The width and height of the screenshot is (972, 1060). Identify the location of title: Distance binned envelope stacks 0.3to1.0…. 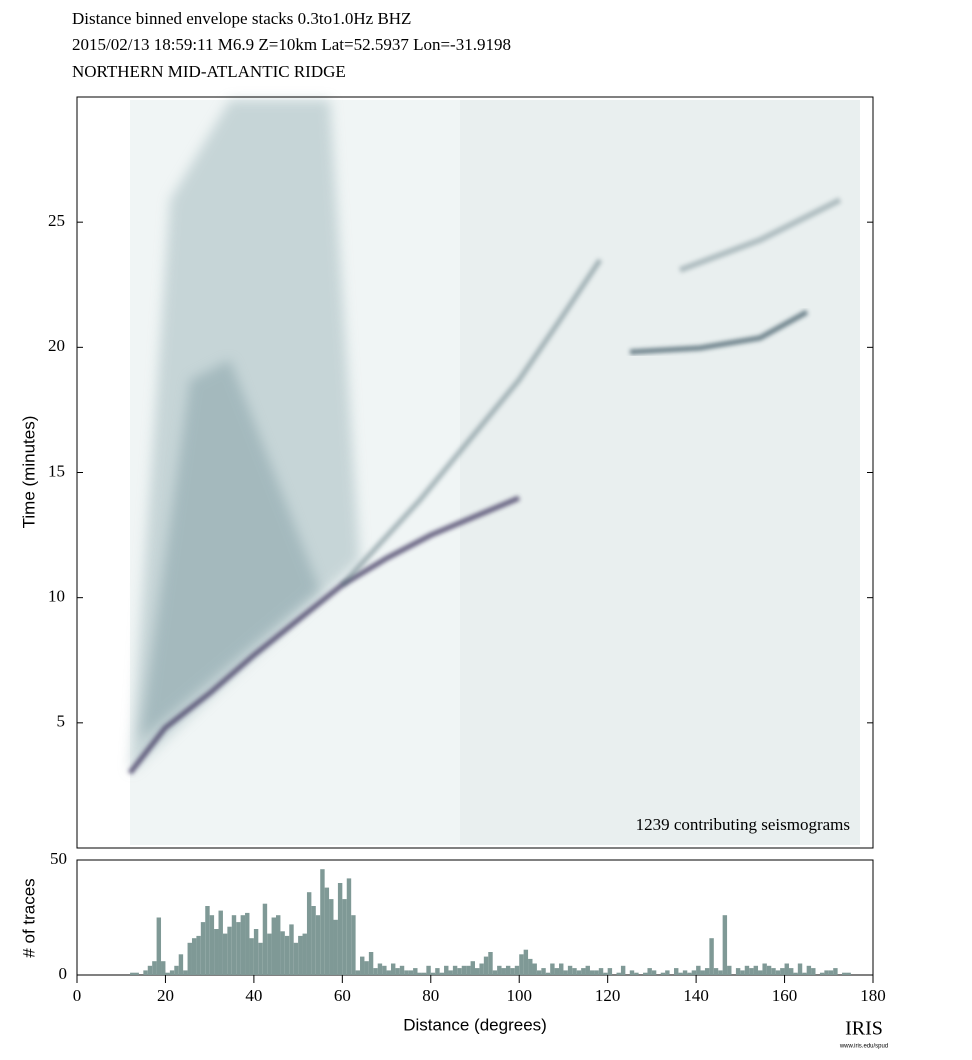
(241, 18).